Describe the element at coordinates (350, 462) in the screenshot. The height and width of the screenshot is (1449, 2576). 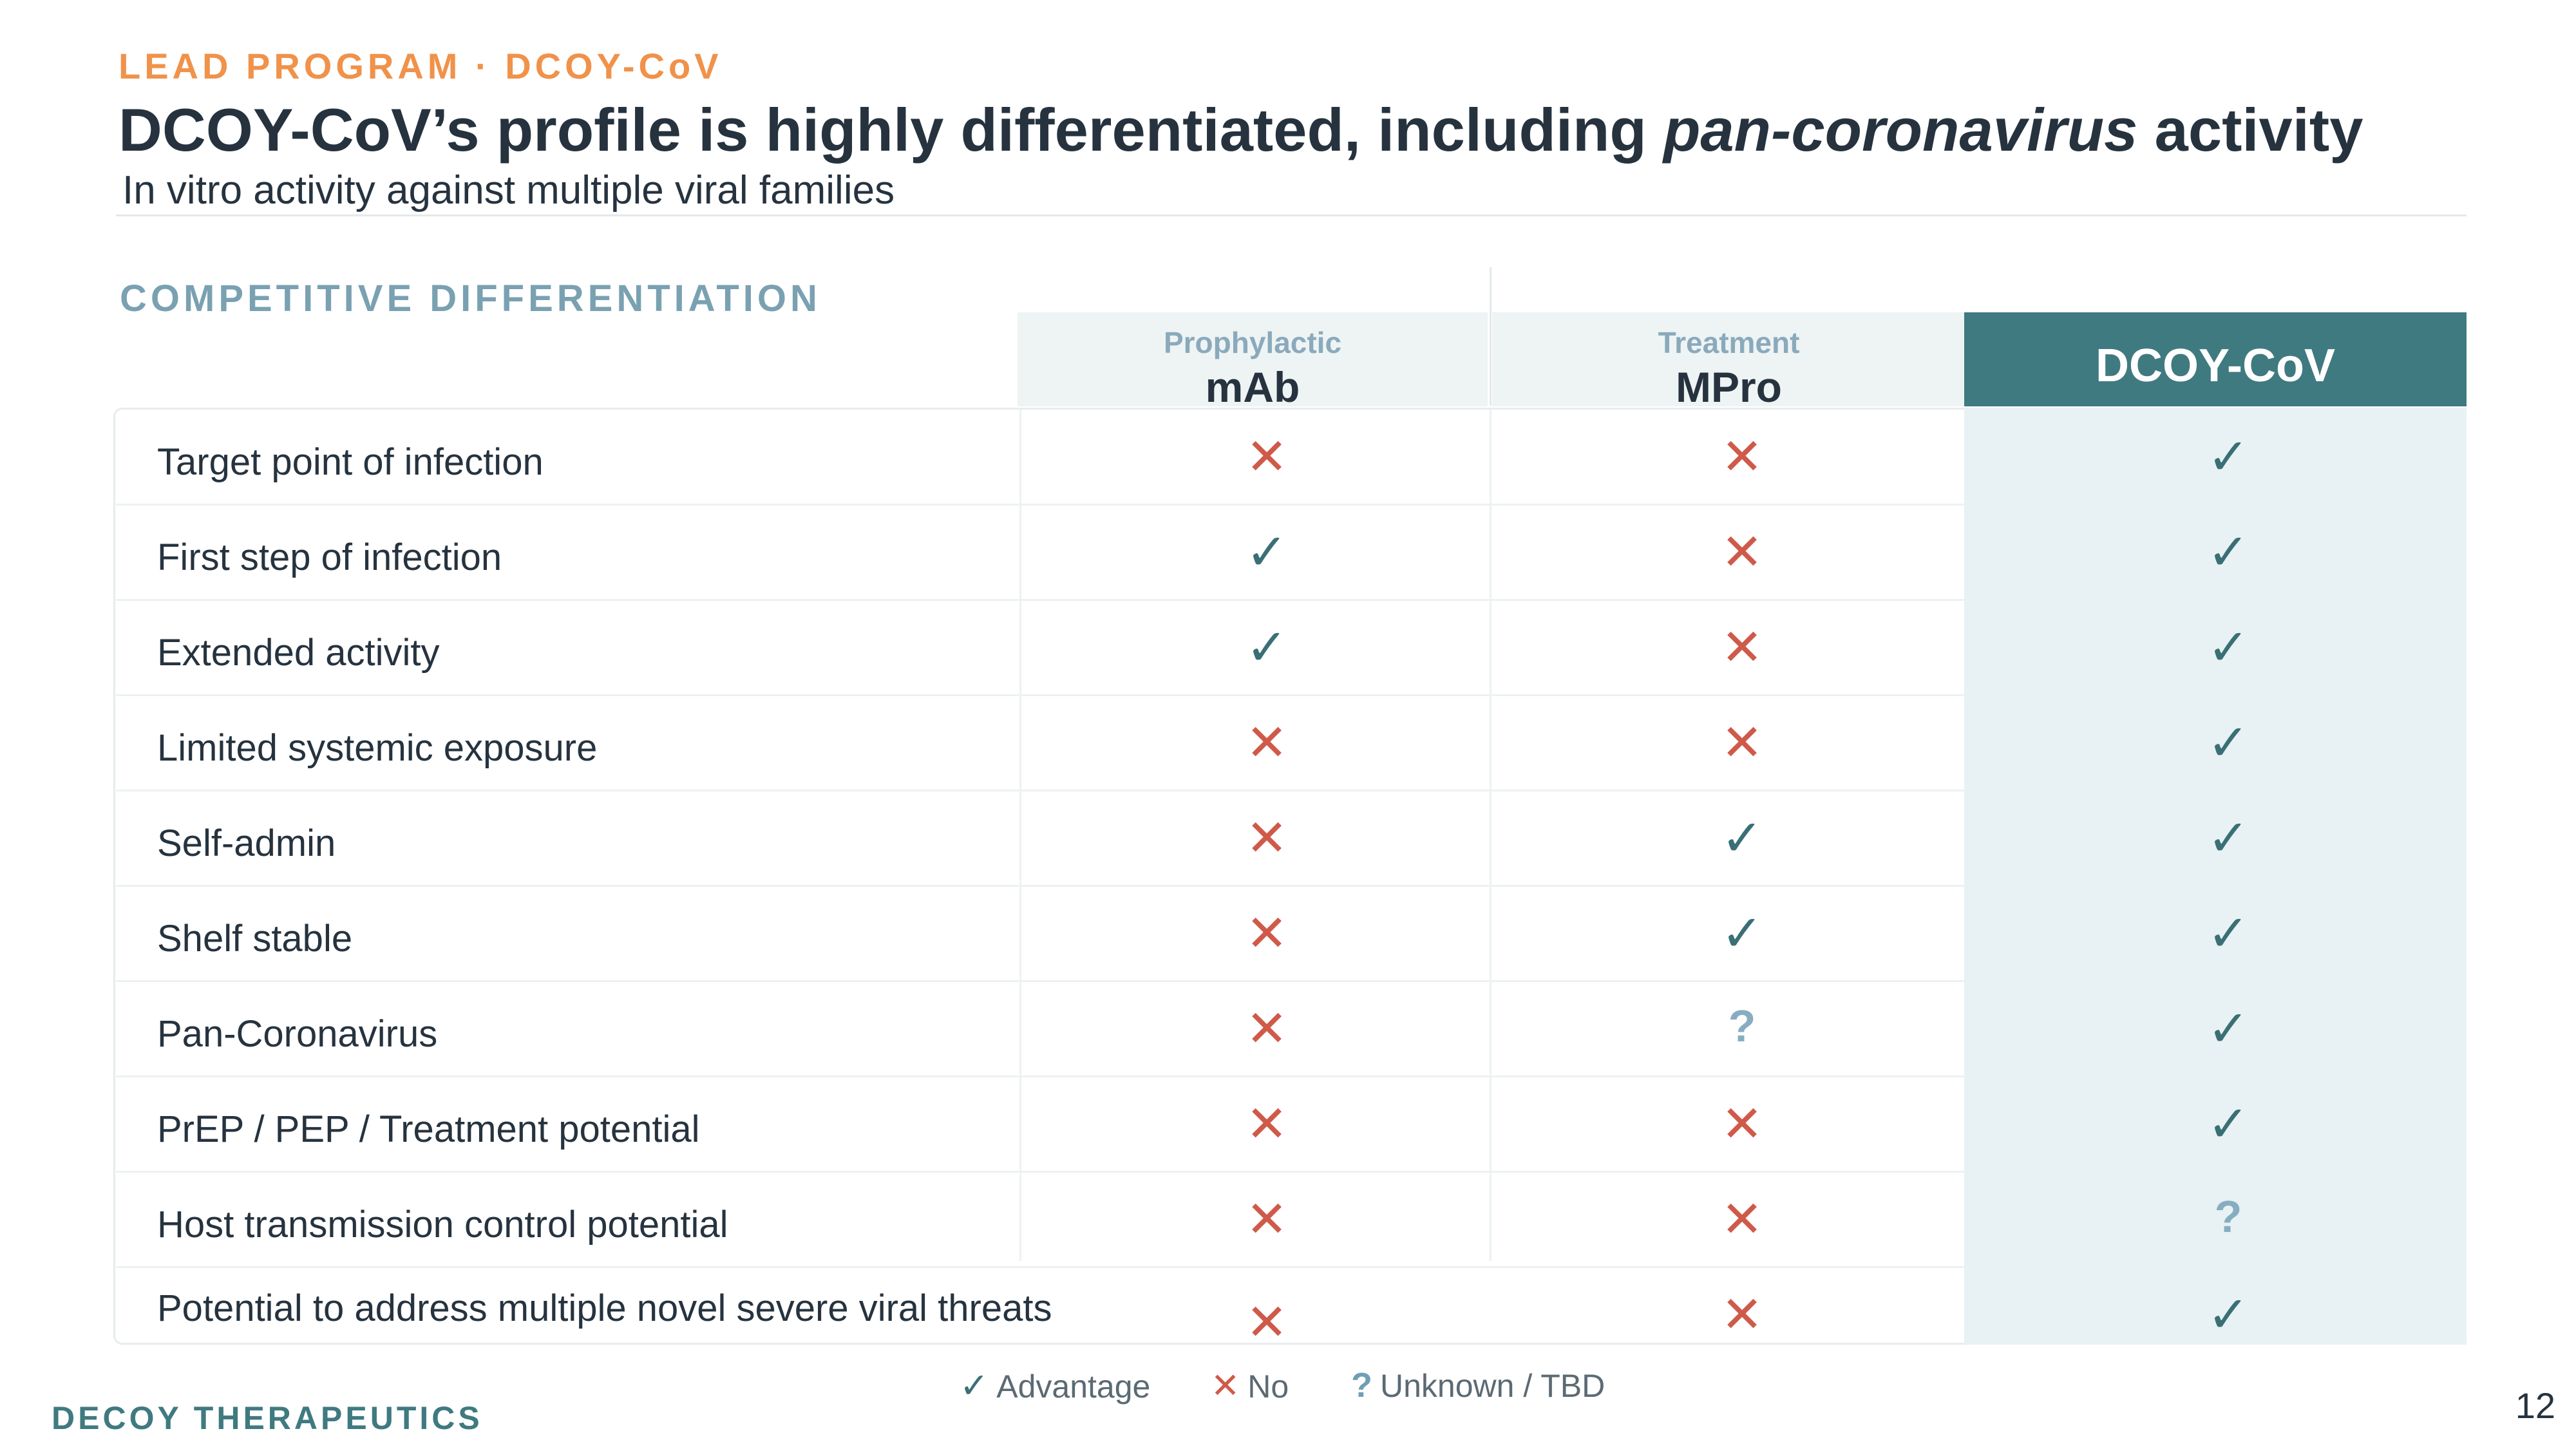
I see `row-label: Target point of infection` at that location.